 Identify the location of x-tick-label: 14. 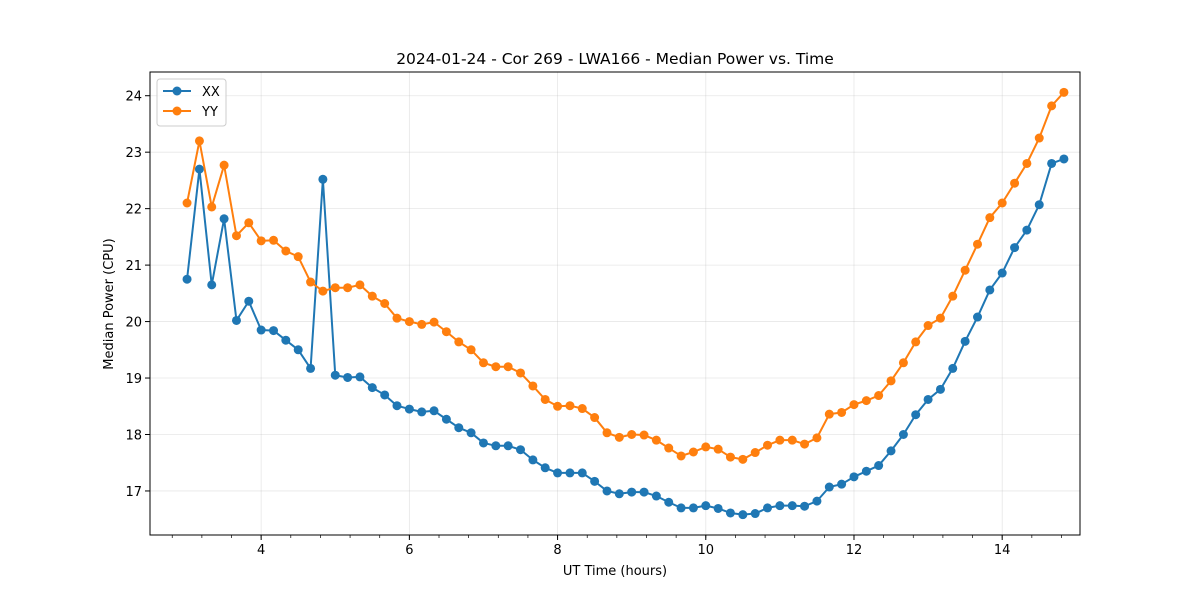
(1002, 550).